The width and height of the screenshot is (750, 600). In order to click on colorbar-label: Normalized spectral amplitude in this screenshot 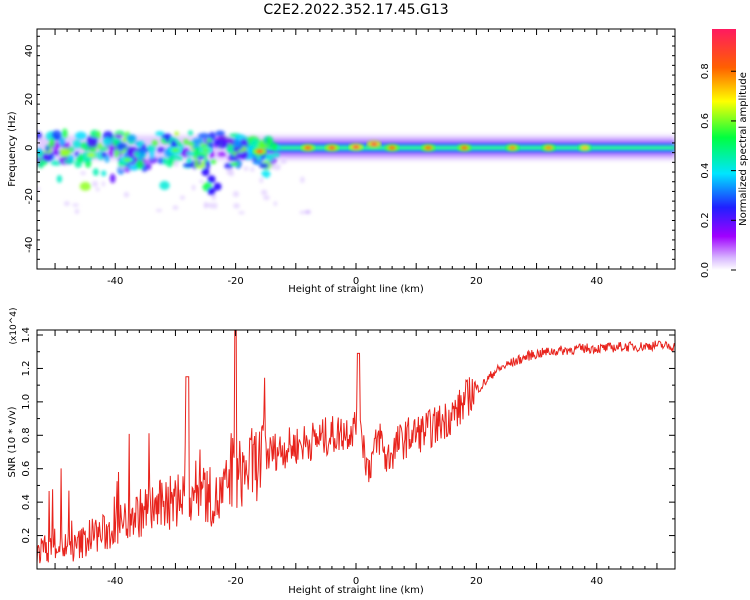, I will do `click(743, 149)`.